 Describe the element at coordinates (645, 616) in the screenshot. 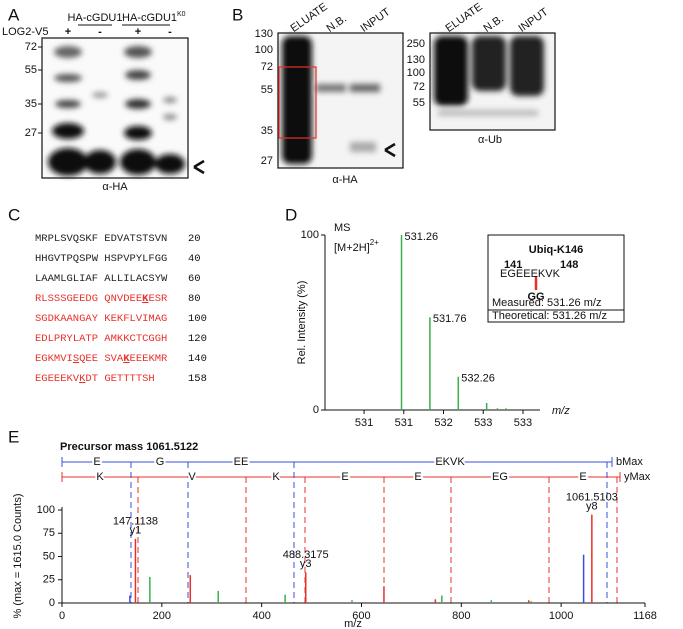

I see `x-tick-label: 1168` at that location.